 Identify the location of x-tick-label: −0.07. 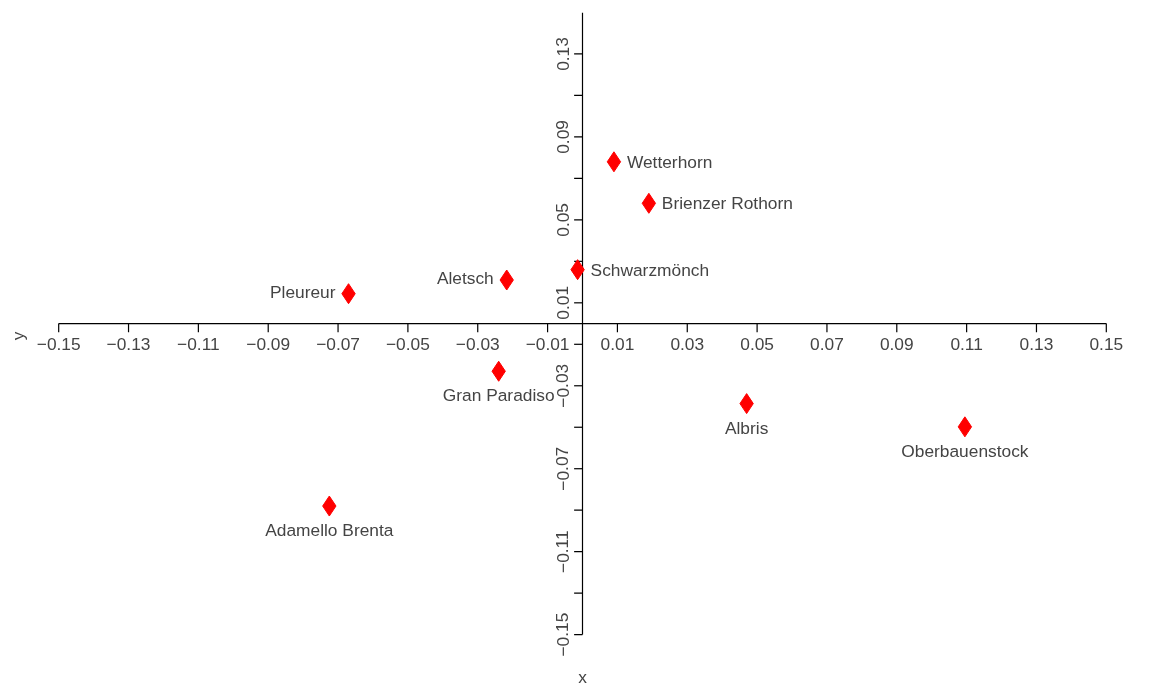
(338, 343).